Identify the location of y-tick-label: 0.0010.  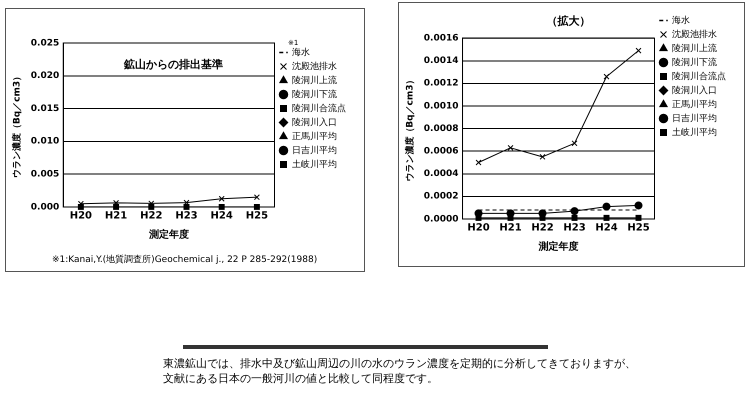
(441, 106).